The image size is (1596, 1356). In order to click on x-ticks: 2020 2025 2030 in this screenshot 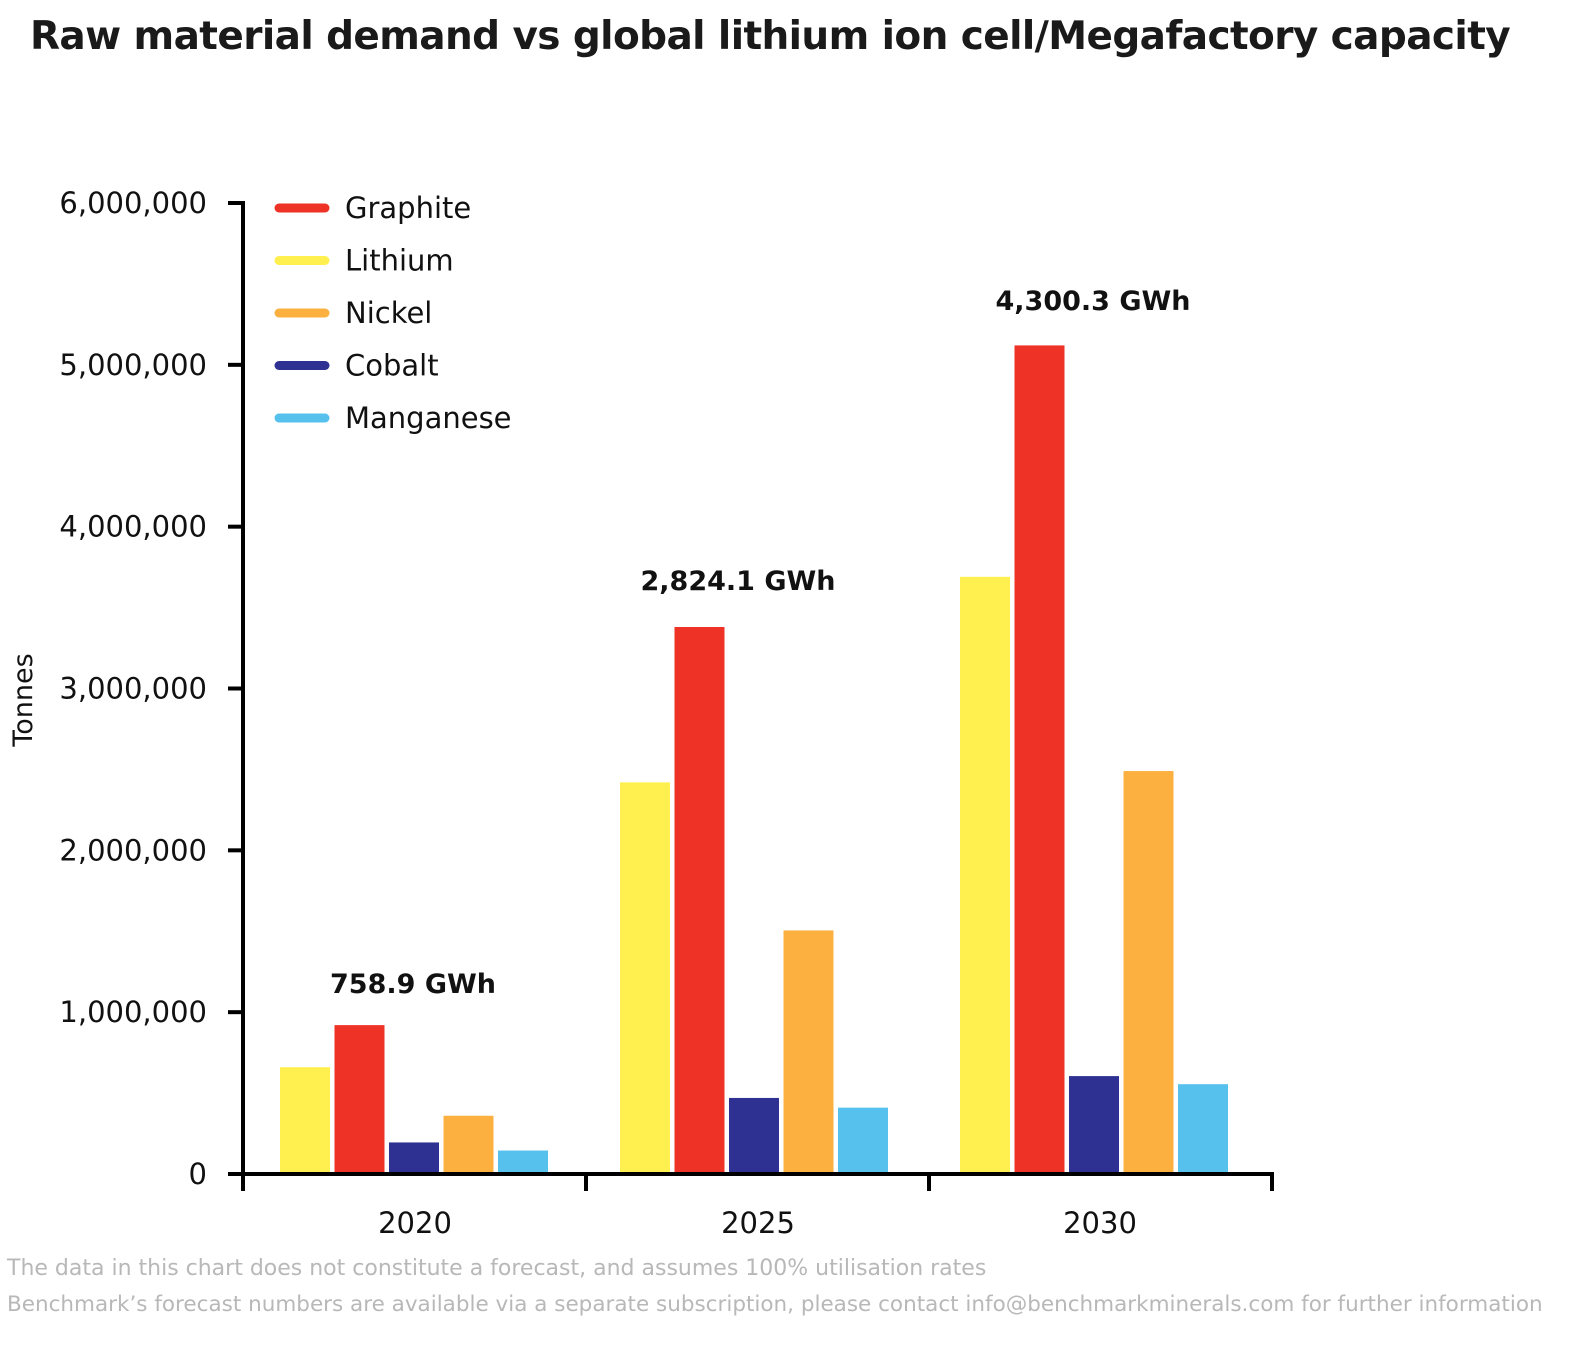, I will do `click(757, 1223)`.